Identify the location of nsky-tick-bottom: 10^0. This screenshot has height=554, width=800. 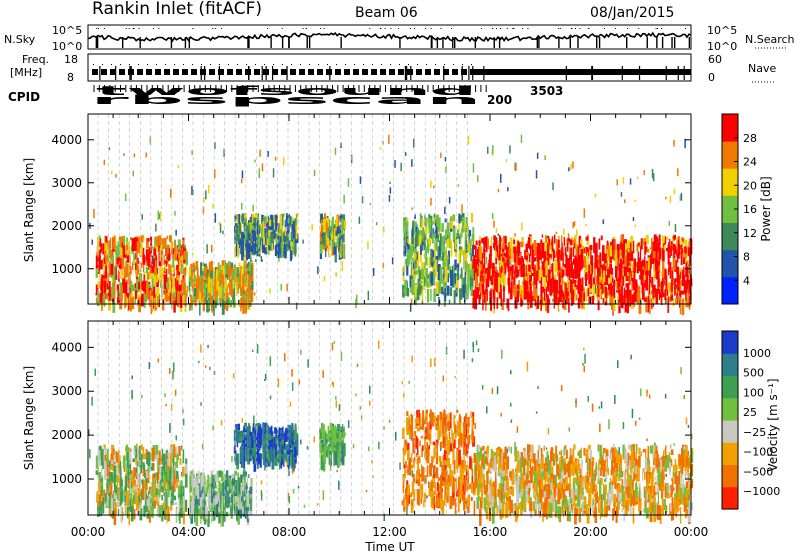
(67, 46).